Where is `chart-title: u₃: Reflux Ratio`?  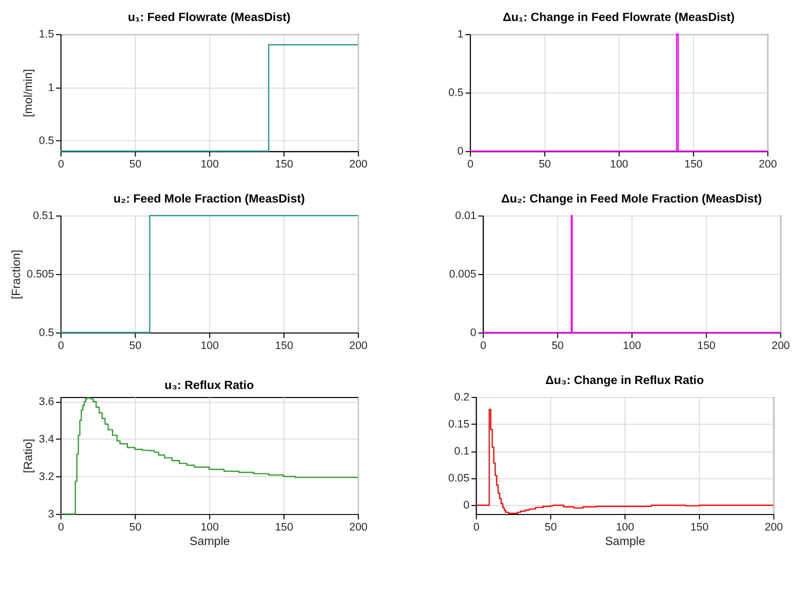 chart-title: u₃: Reflux Ratio is located at coordinates (209, 385).